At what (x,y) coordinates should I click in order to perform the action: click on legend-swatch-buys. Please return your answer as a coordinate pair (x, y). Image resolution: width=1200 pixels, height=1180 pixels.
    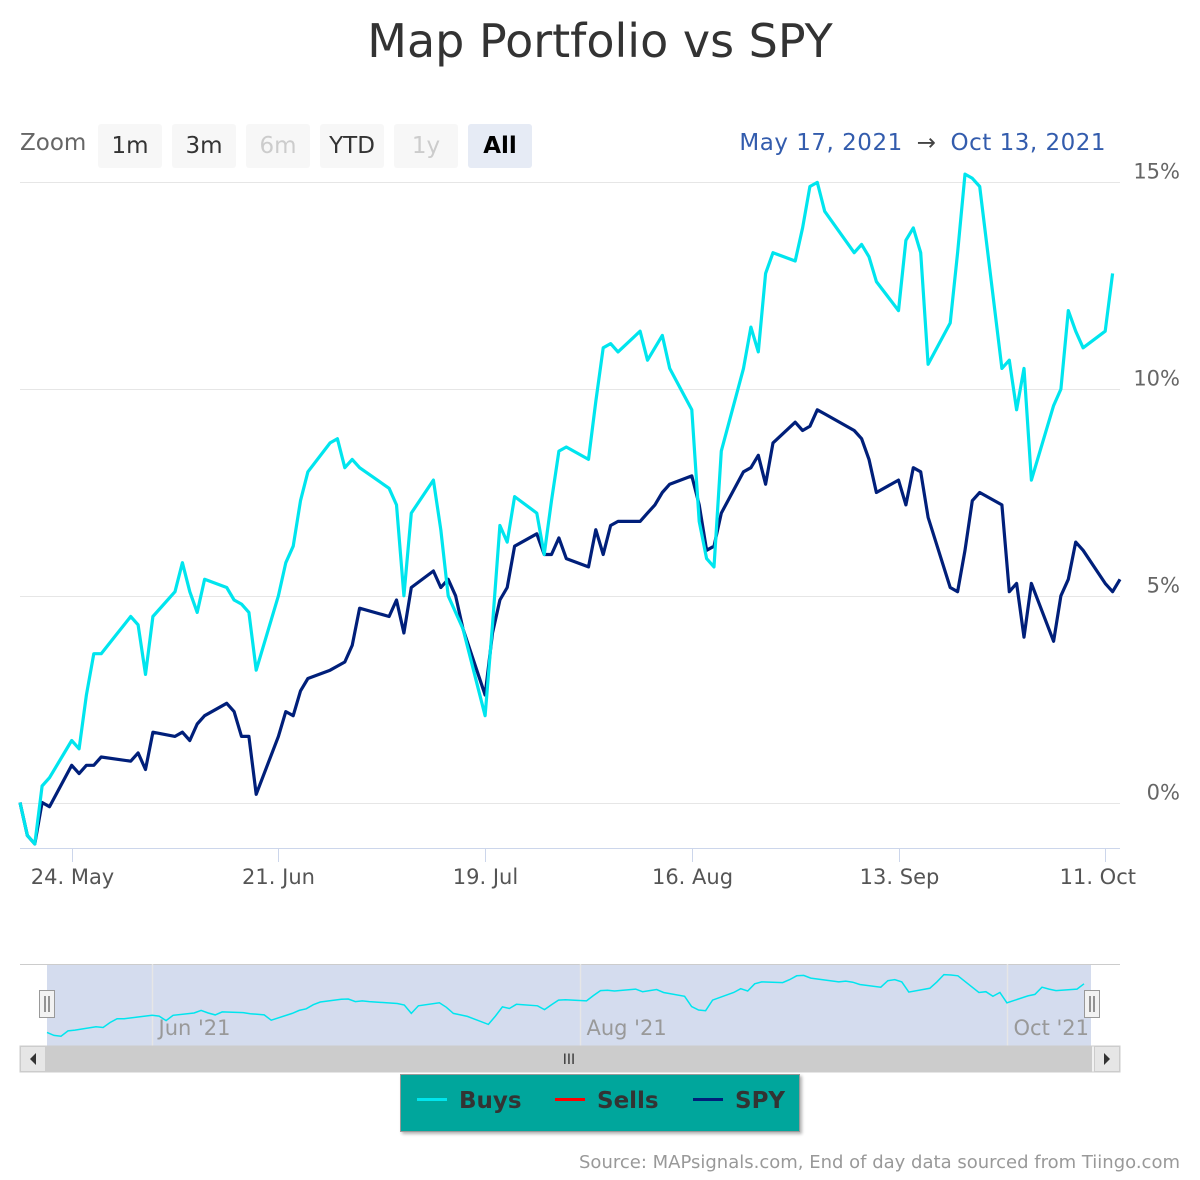
    Looking at the image, I should click on (432, 1099).